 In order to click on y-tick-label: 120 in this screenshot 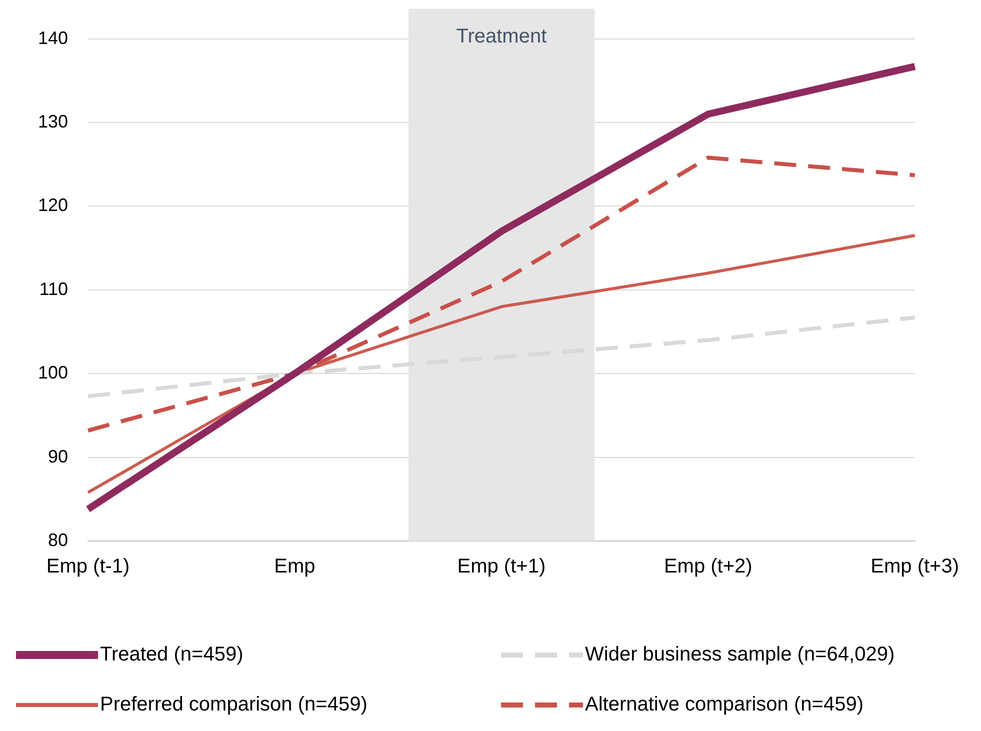, I will do `click(53, 205)`.